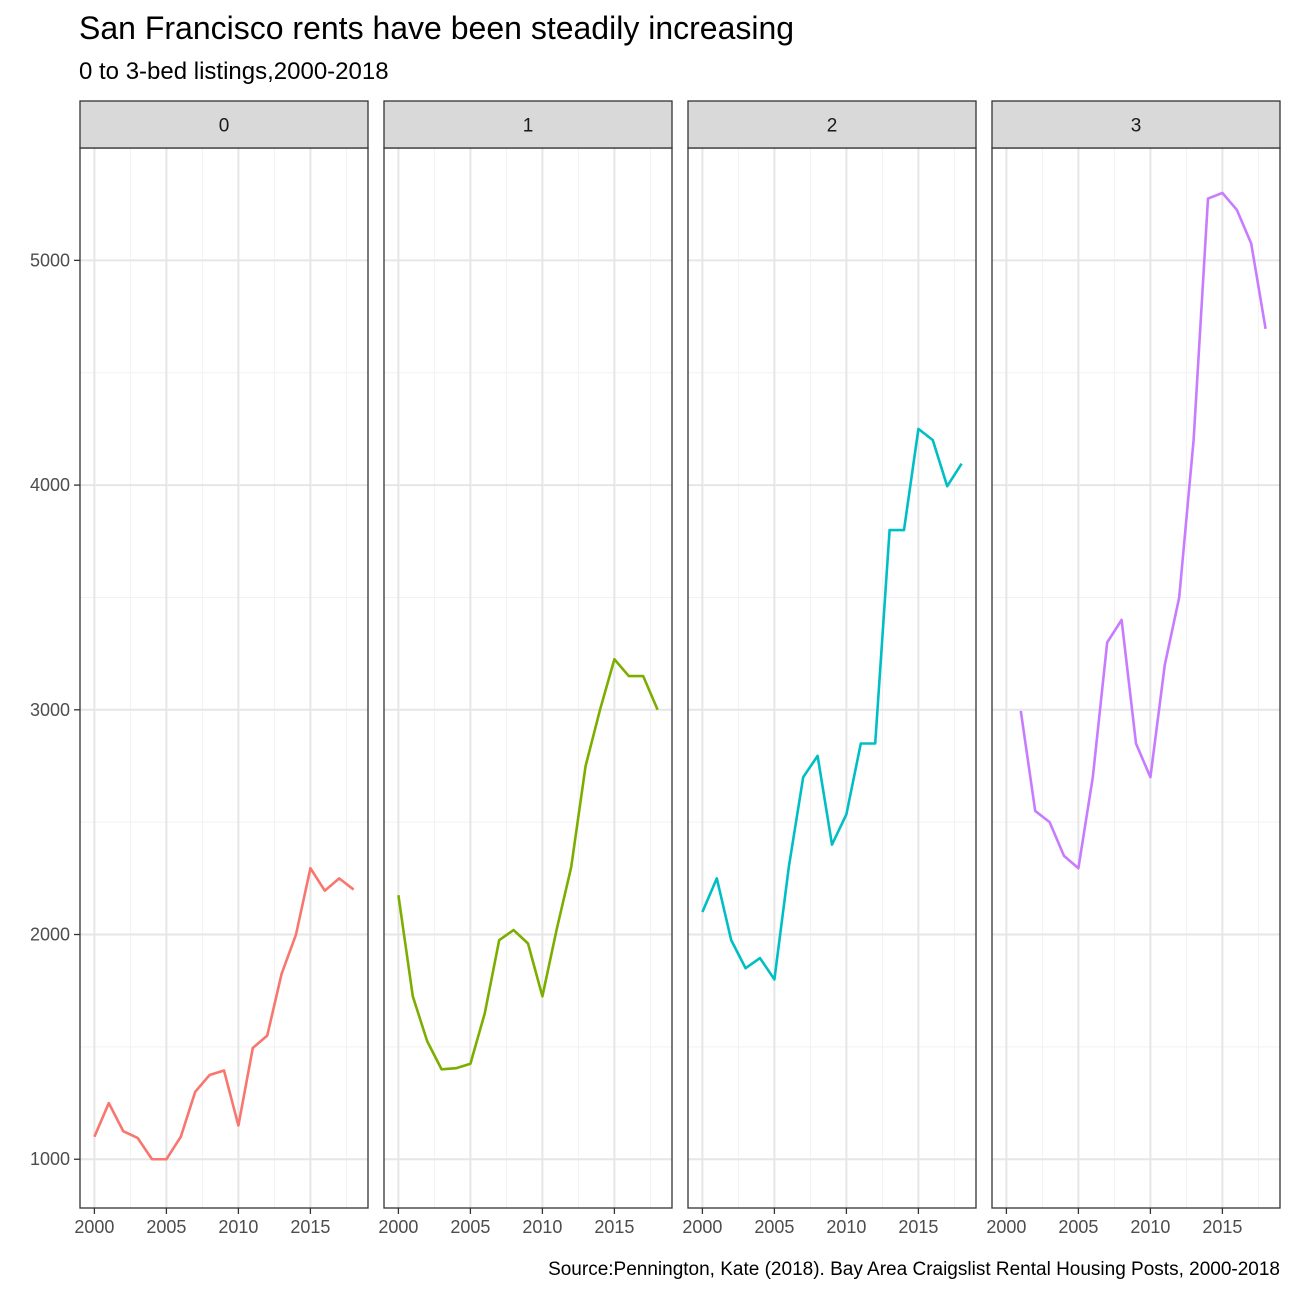 The width and height of the screenshot is (1296, 1296). I want to click on facet-strip-label: 2, so click(832, 126).